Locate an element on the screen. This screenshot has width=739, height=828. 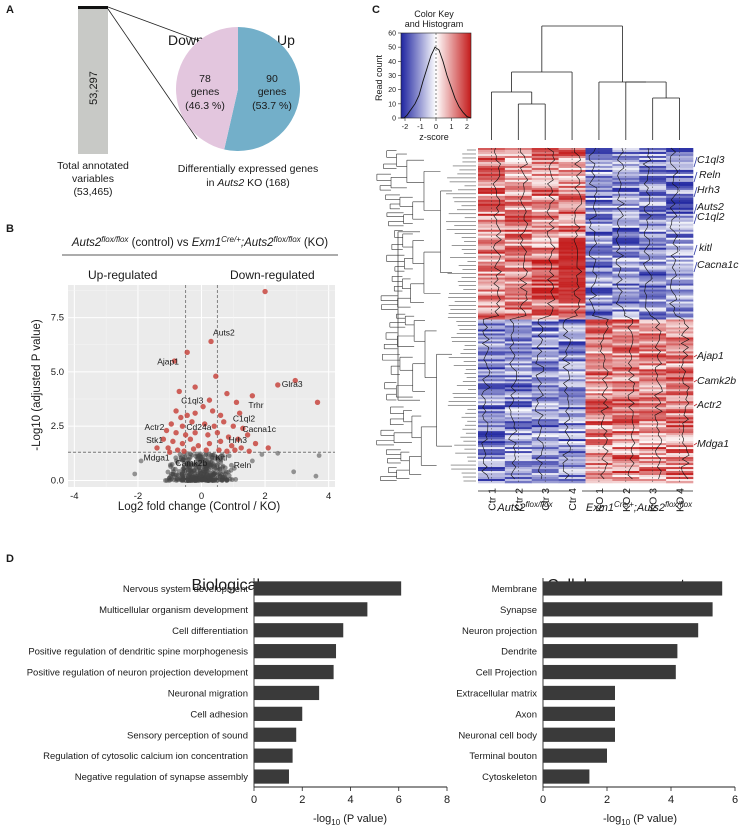
cc-xlabel: -log10 (P value) is located at coordinates (640, 820).